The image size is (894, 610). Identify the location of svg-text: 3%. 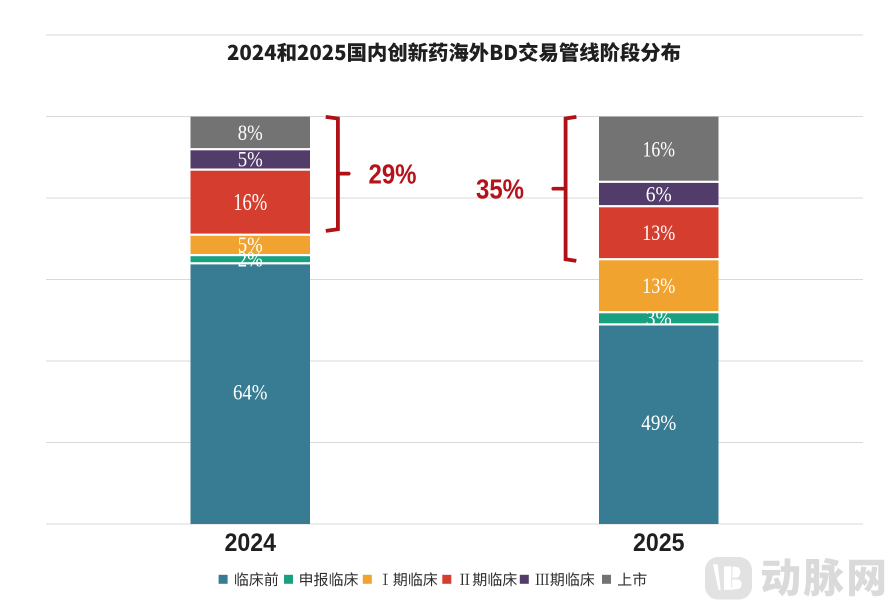
(659, 318).